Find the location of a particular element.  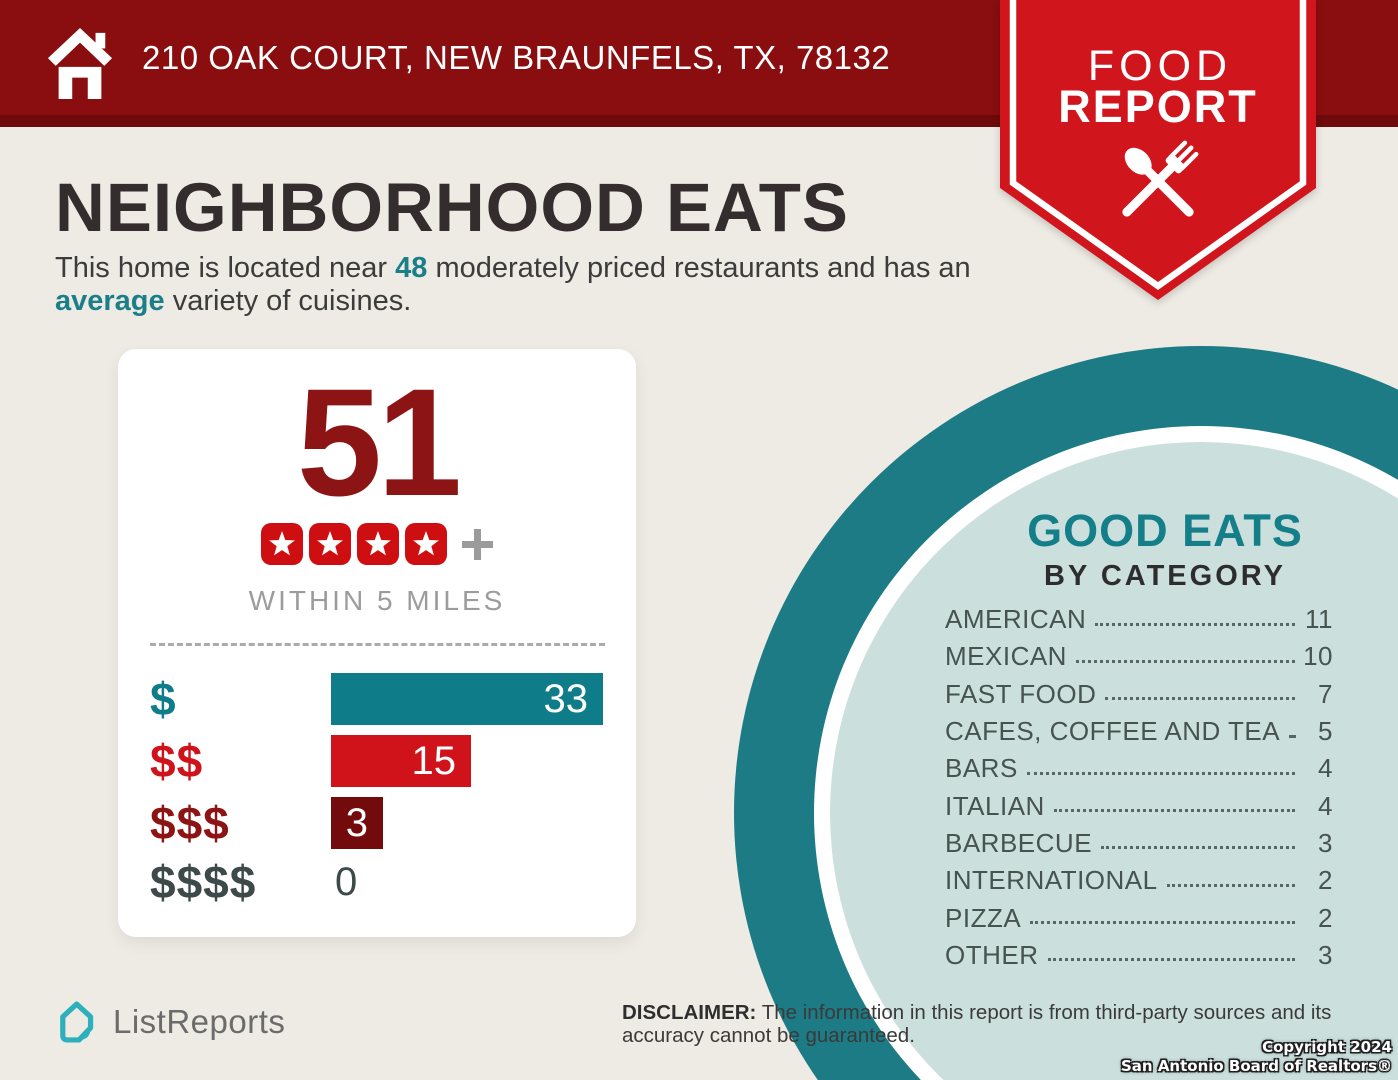

good-eats-header: GOOD EATS BY CATEGORY is located at coordinates (1149, 549).